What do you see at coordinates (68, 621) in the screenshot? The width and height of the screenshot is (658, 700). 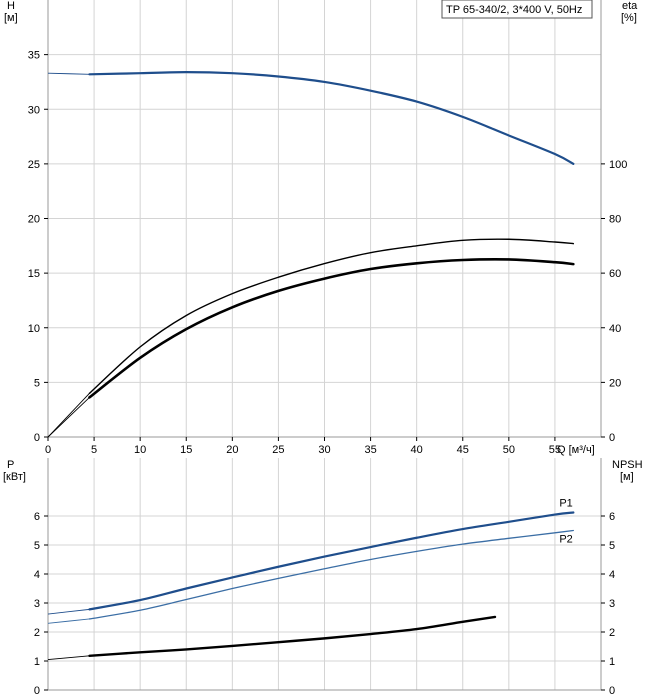 I see `power-series-1-extension` at bounding box center [68, 621].